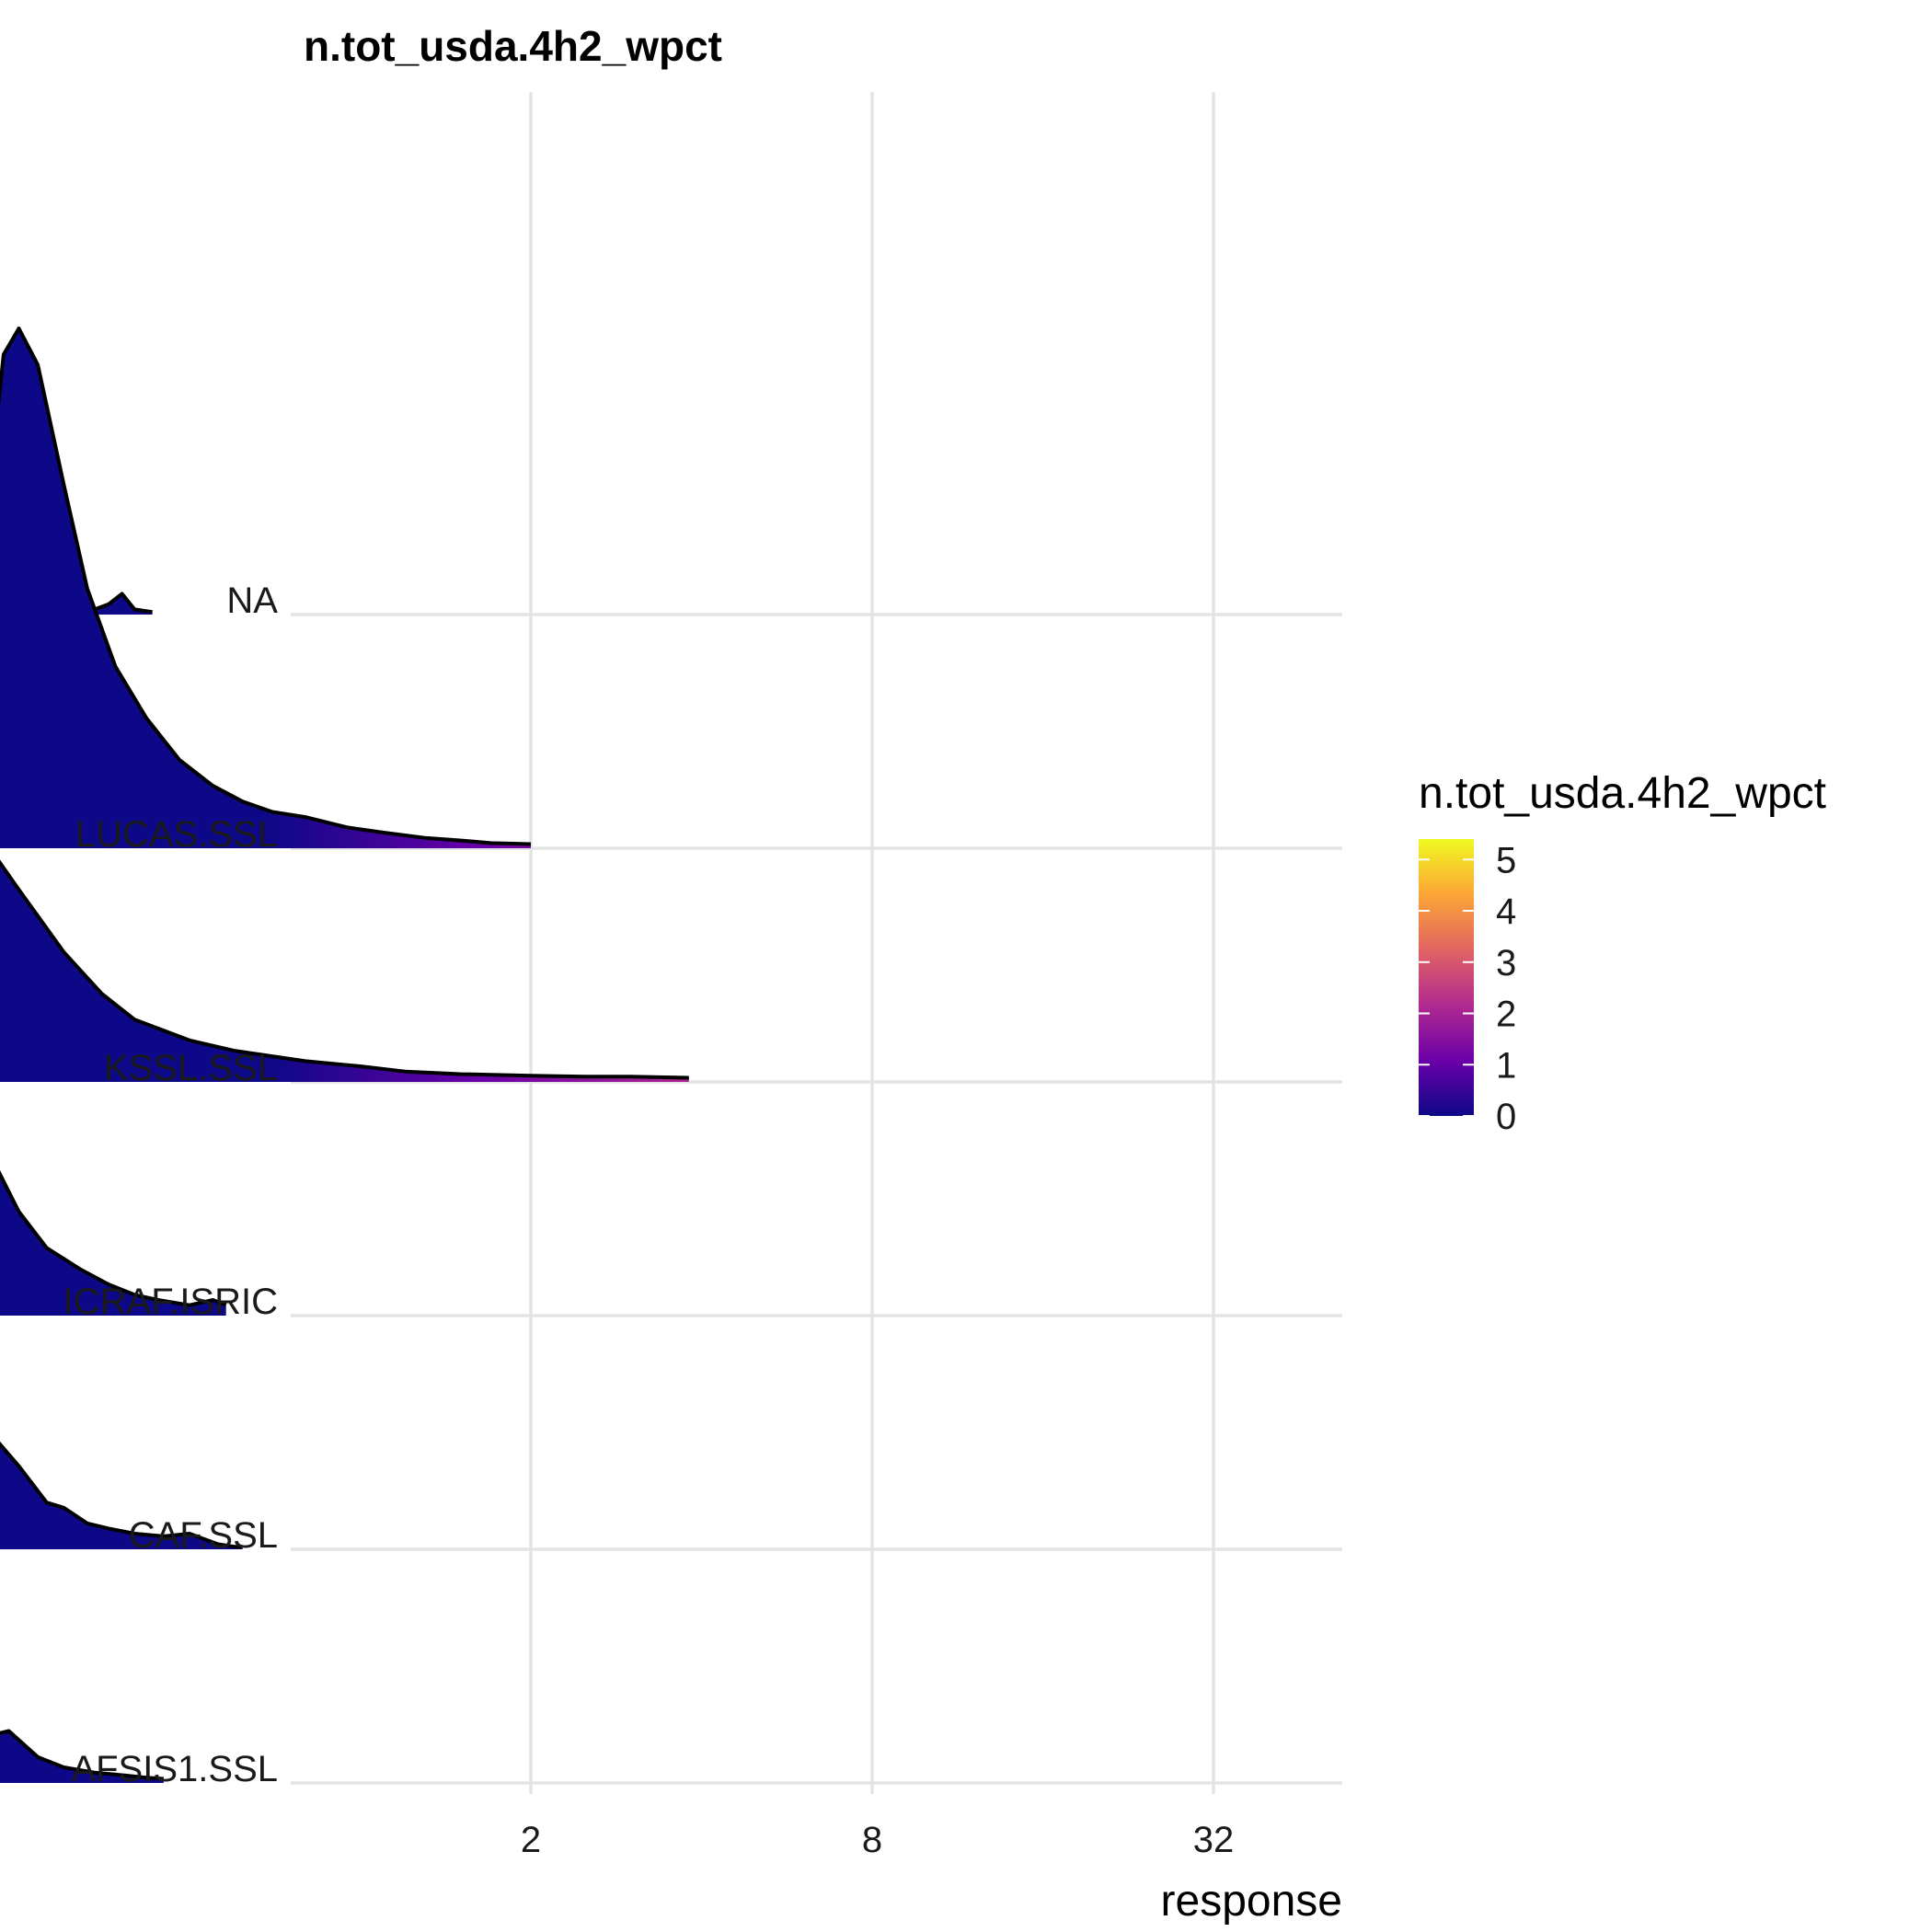 The width and height of the screenshot is (1932, 1932). Describe the element at coordinates (1506, 911) in the screenshot. I see `legend-tick-label: 4` at that location.